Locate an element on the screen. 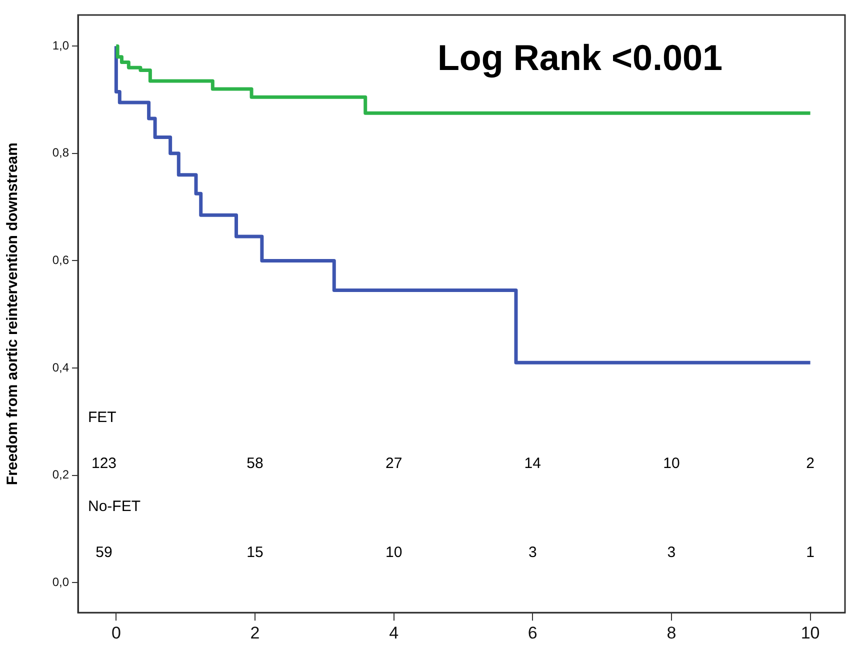 The image size is (848, 647). annotation: Log Rank <0.001 is located at coordinates (580, 57).